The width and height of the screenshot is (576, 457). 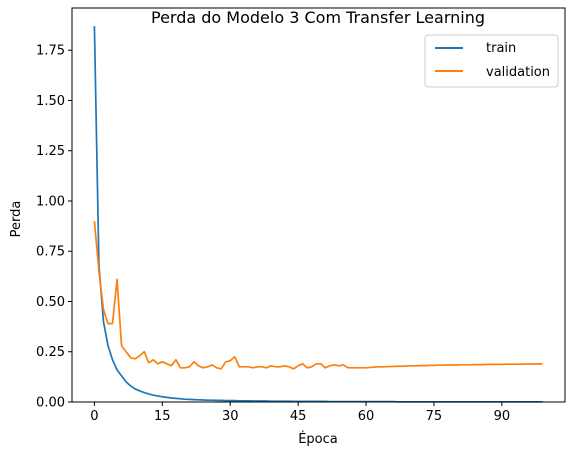 What do you see at coordinates (50, 352) in the screenshot?
I see `y-tick-label: 0.25` at bounding box center [50, 352].